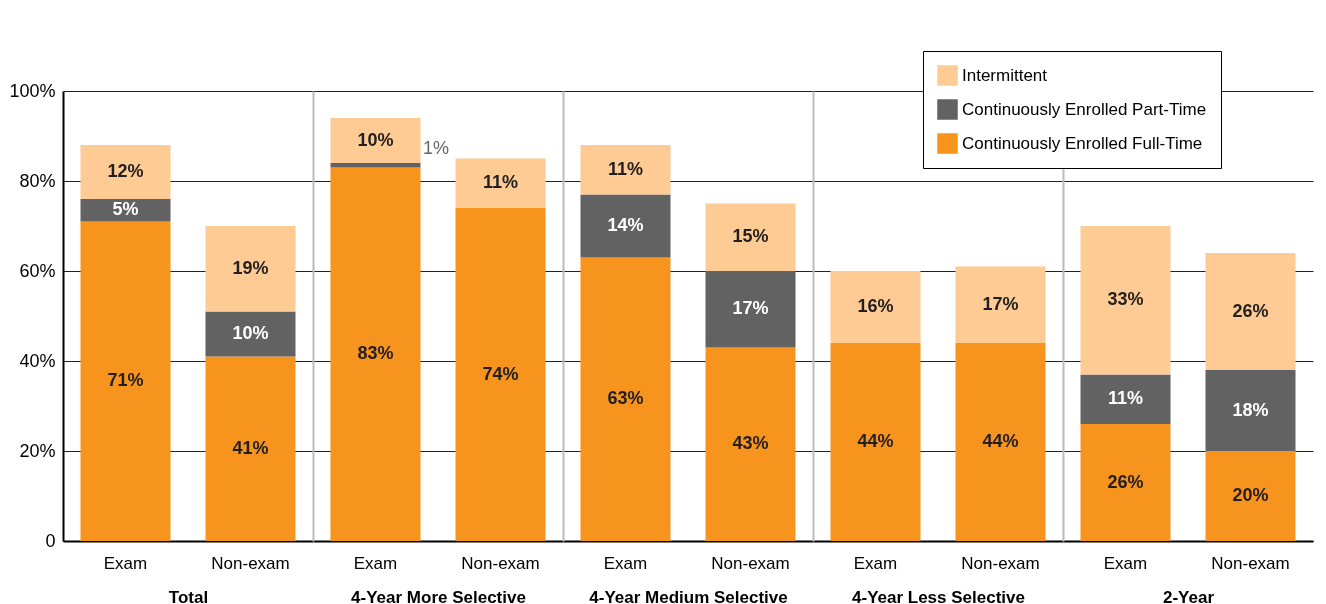  Describe the element at coordinates (50, 540) in the screenshot. I see `y-tick-label: 0` at that location.